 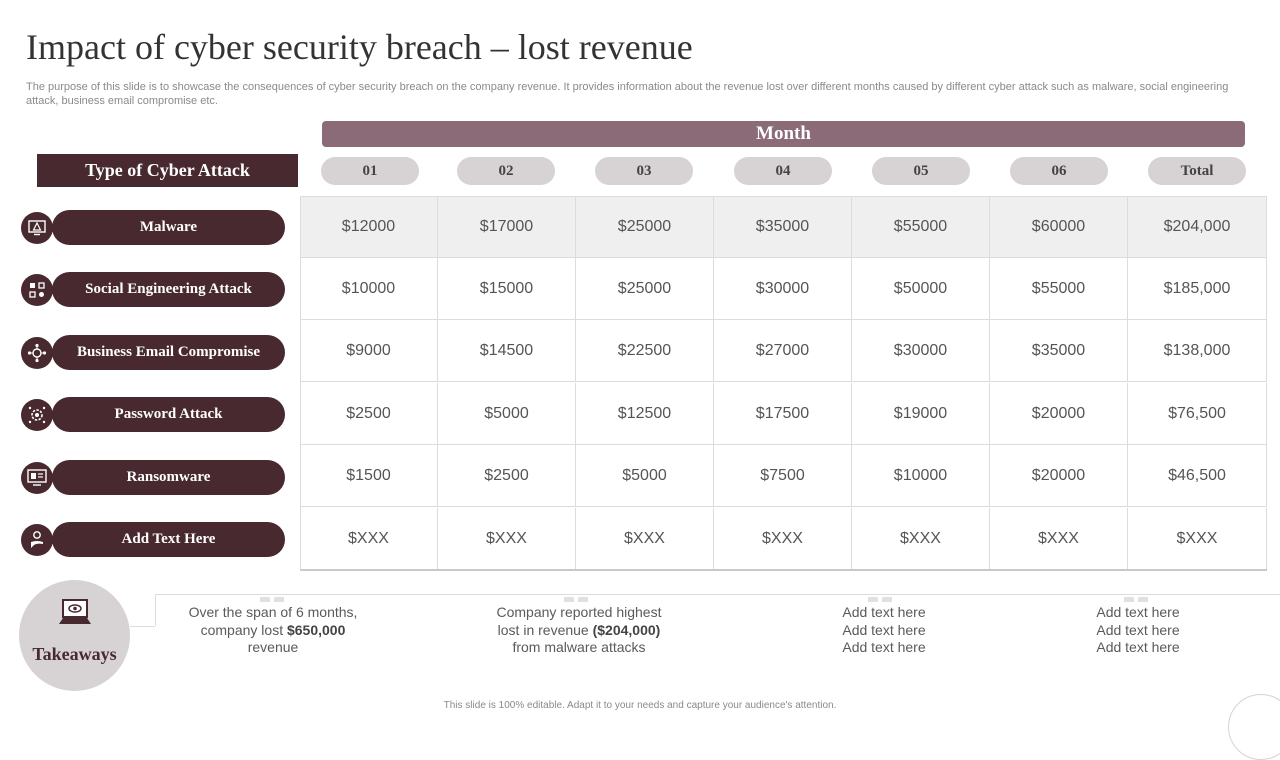 What do you see at coordinates (783, 171) in the screenshot?
I see `column-header-04: 04` at bounding box center [783, 171].